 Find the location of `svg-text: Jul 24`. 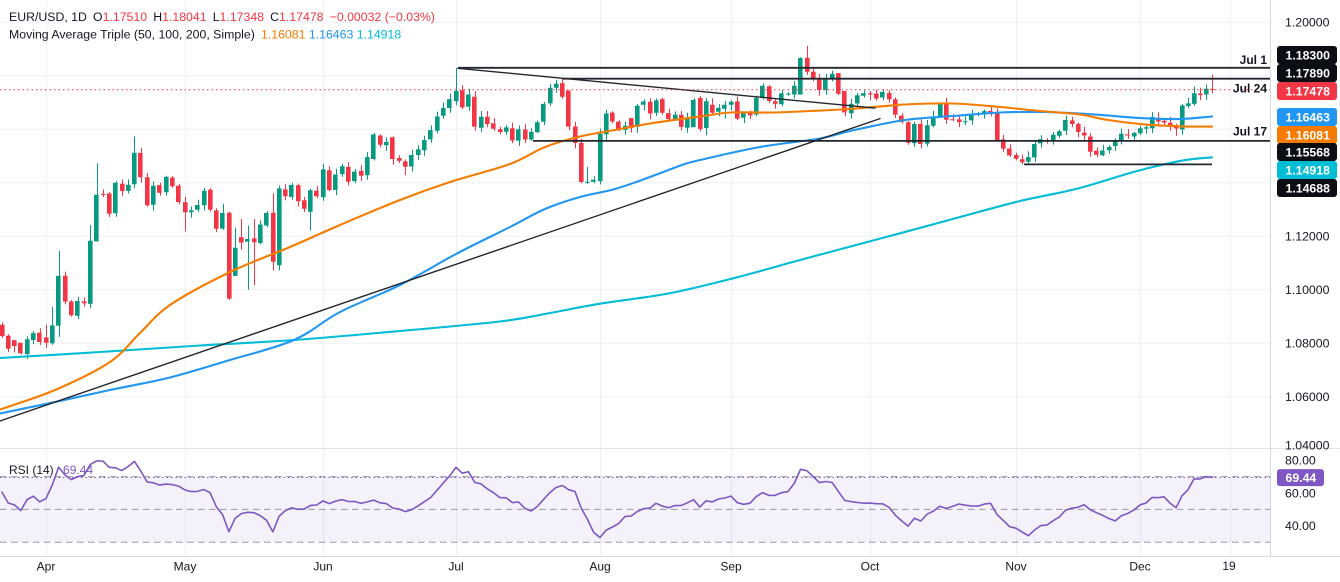

svg-text: Jul 24 is located at coordinates (1250, 89).